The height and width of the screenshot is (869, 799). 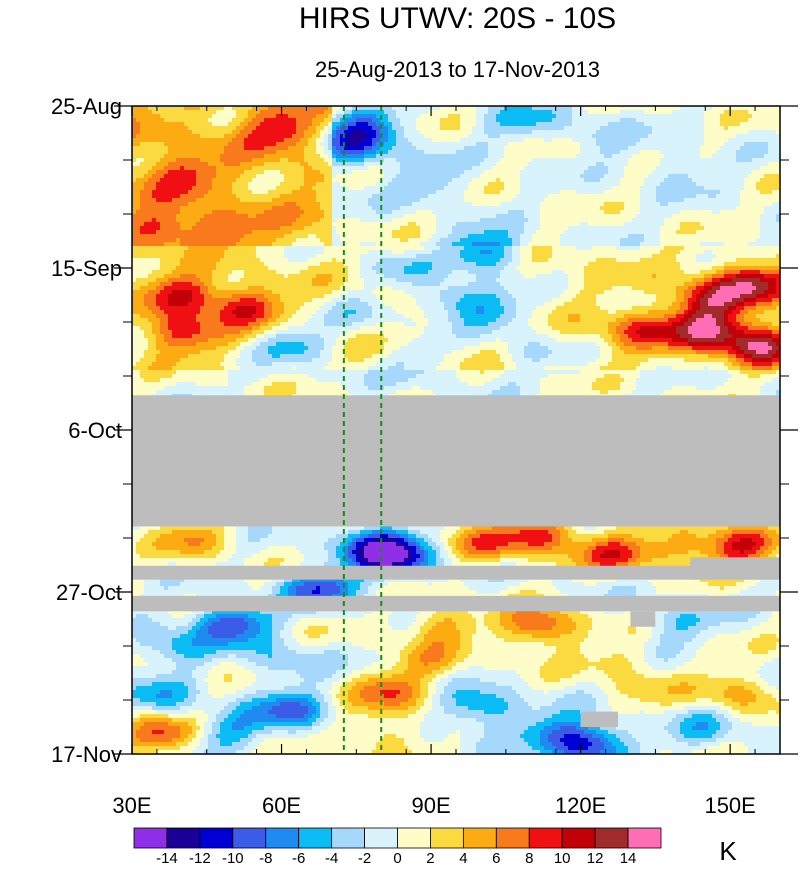 I want to click on colorbar-label: 10, so click(x=562, y=858).